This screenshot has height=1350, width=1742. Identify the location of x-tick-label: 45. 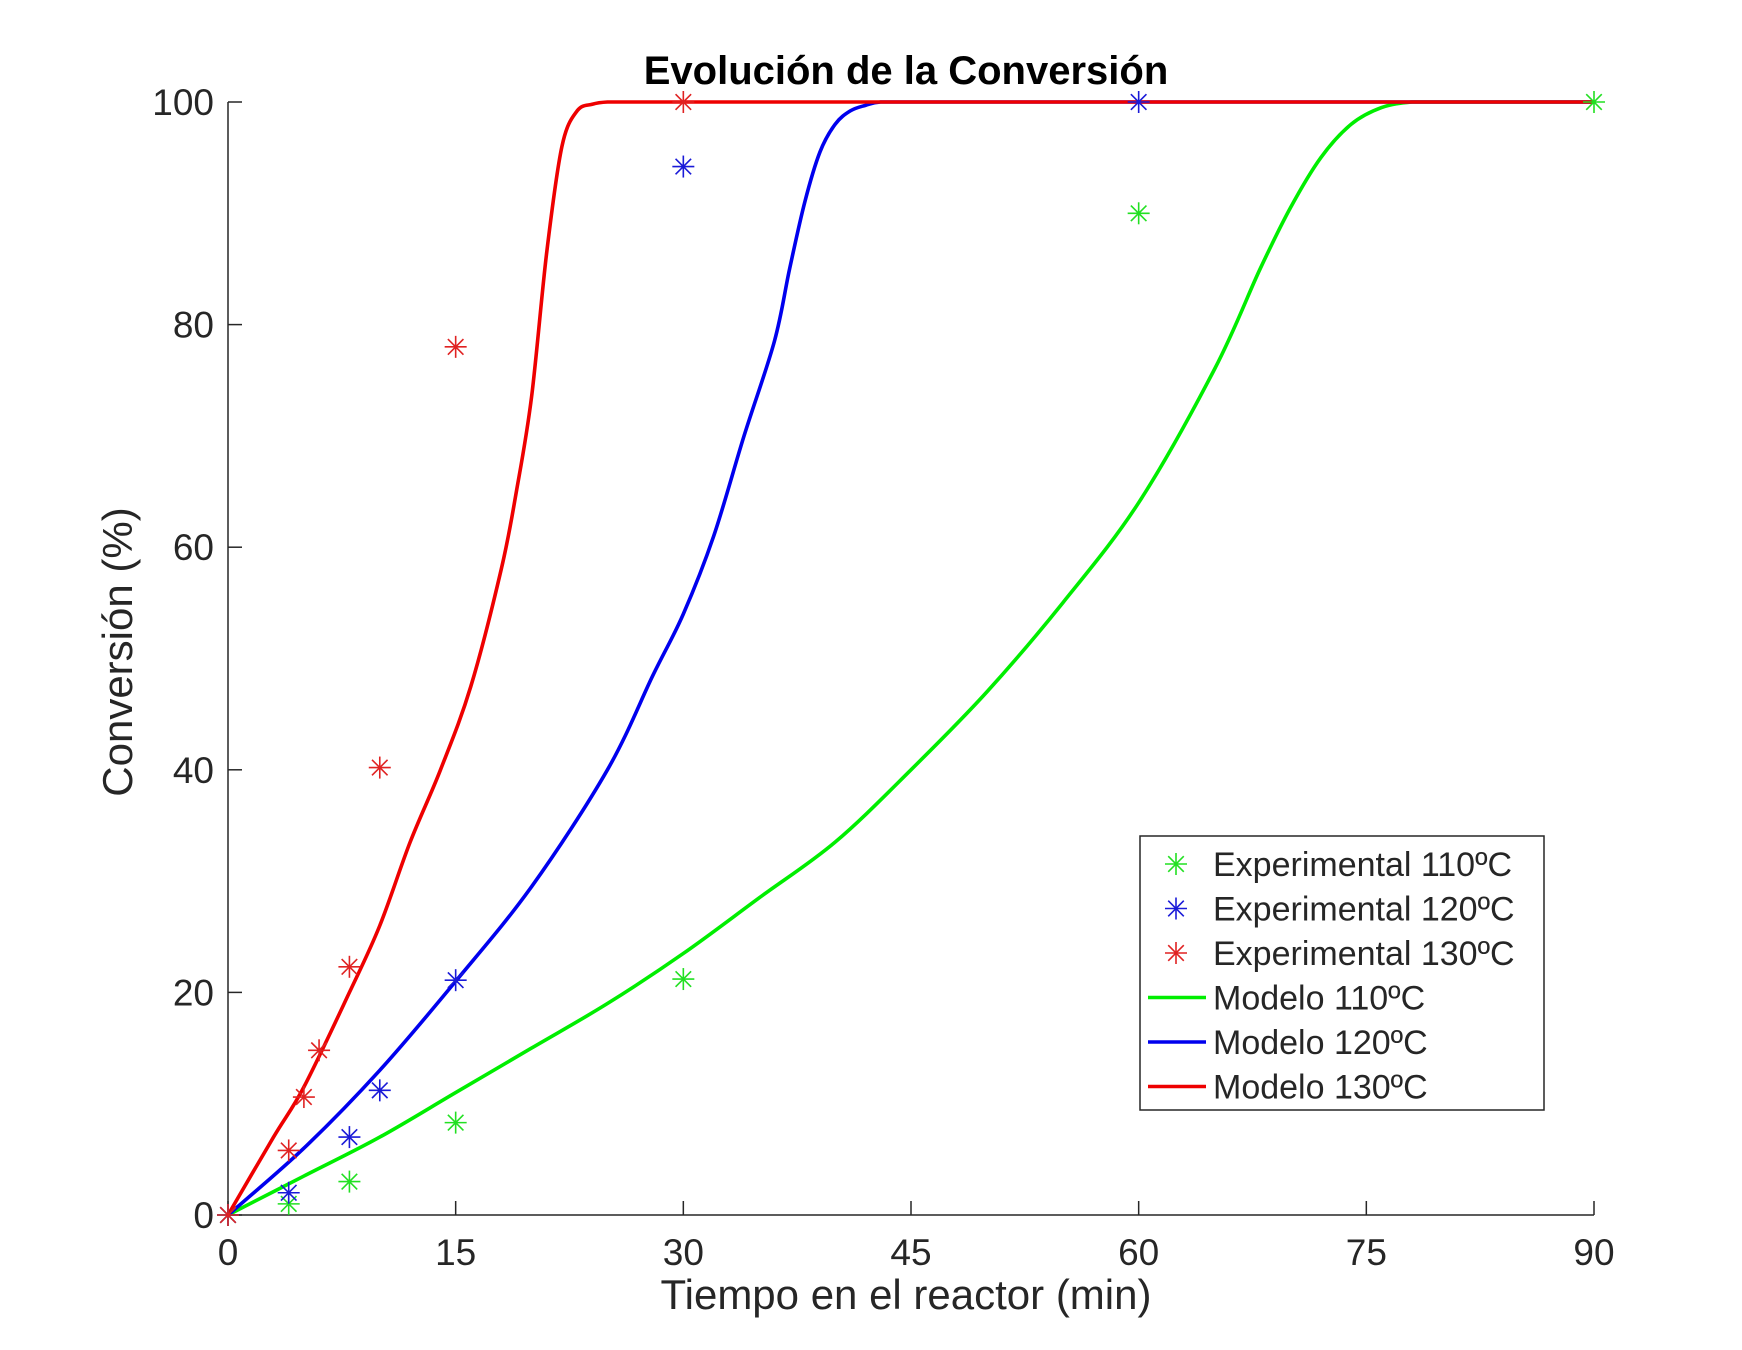
(910, 1252).